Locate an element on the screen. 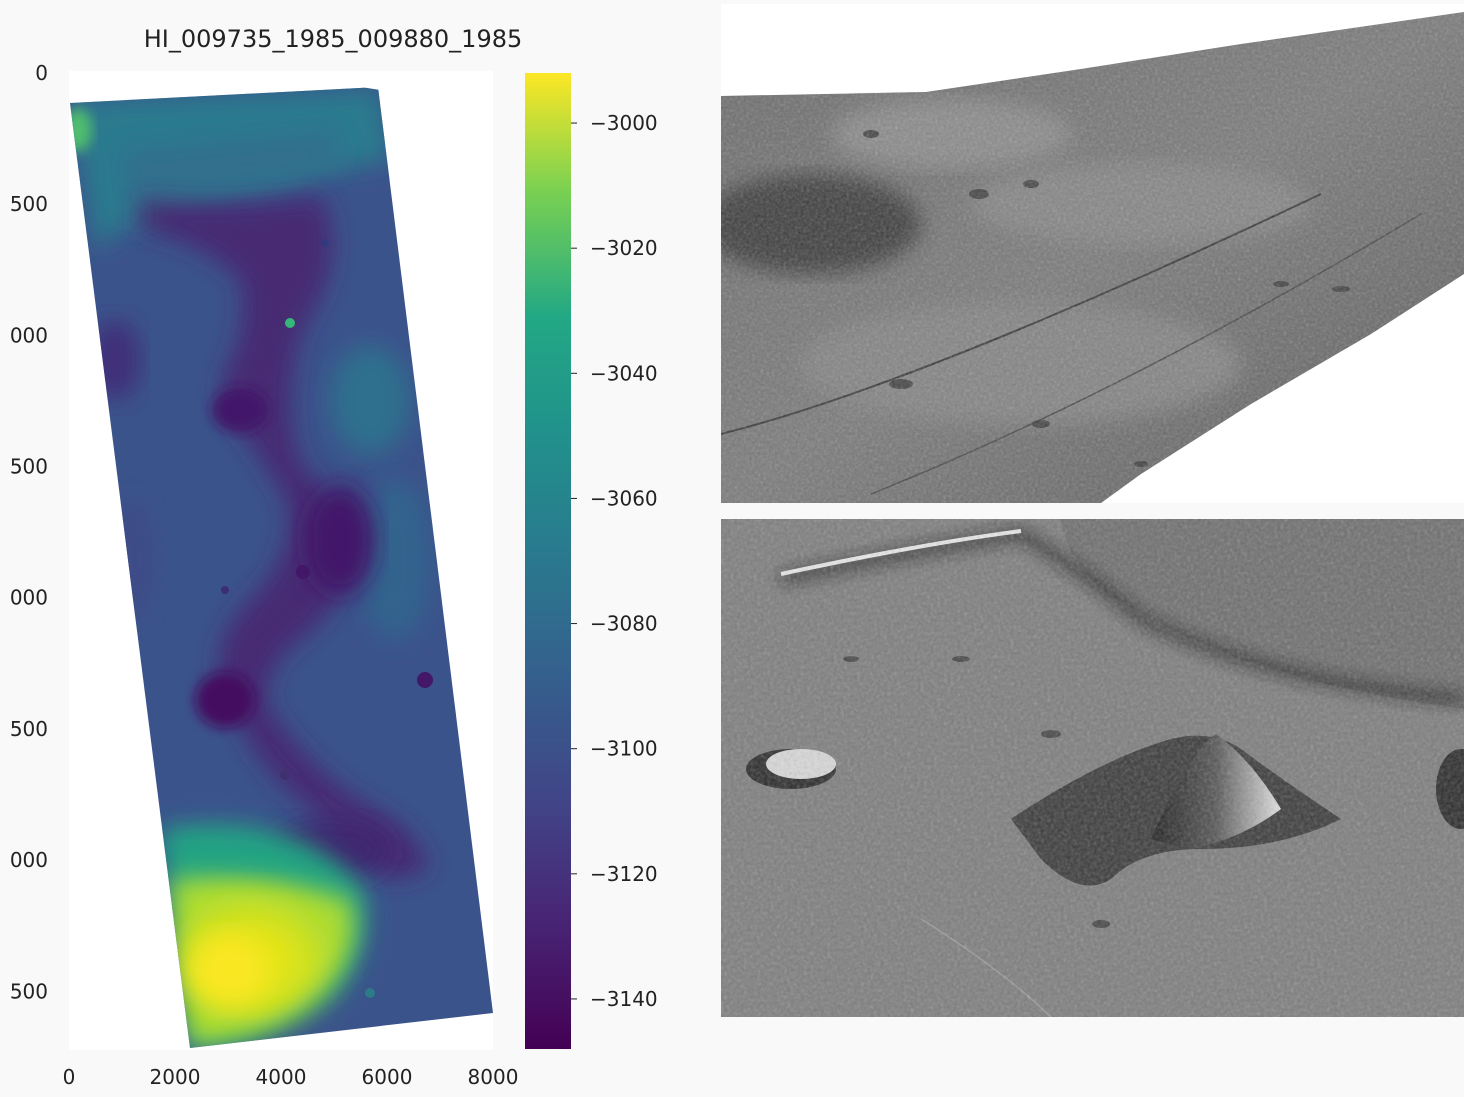 This screenshot has height=1097, width=1464. colorbar-tick-label: −3120 is located at coordinates (624, 874).